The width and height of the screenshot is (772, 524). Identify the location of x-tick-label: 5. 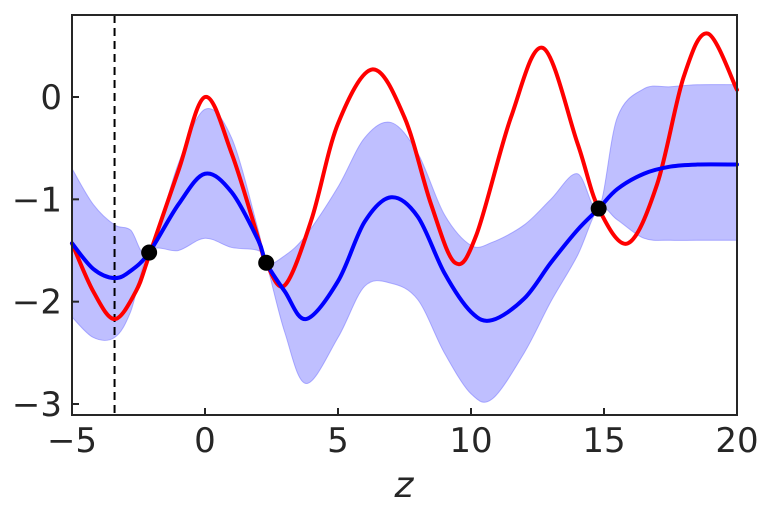
(338, 441).